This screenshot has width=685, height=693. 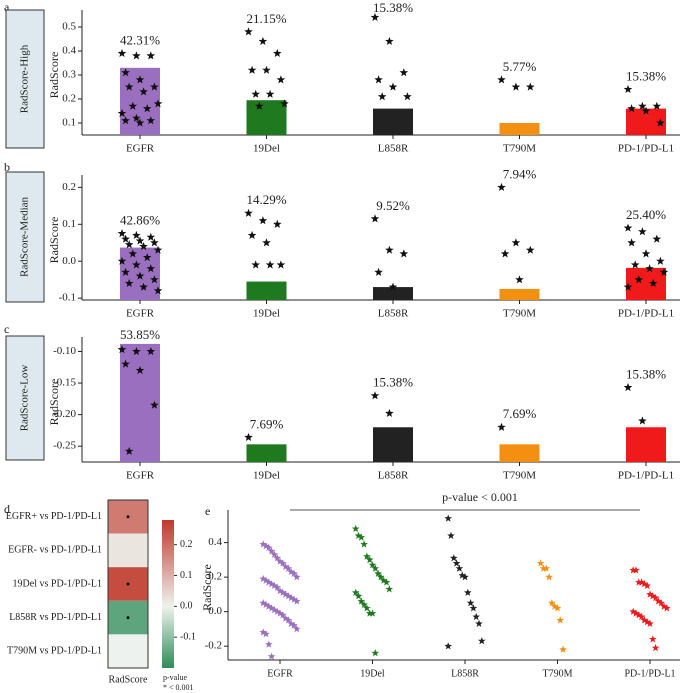 I want to click on x-axis-label: RadScore, so click(x=128, y=679).